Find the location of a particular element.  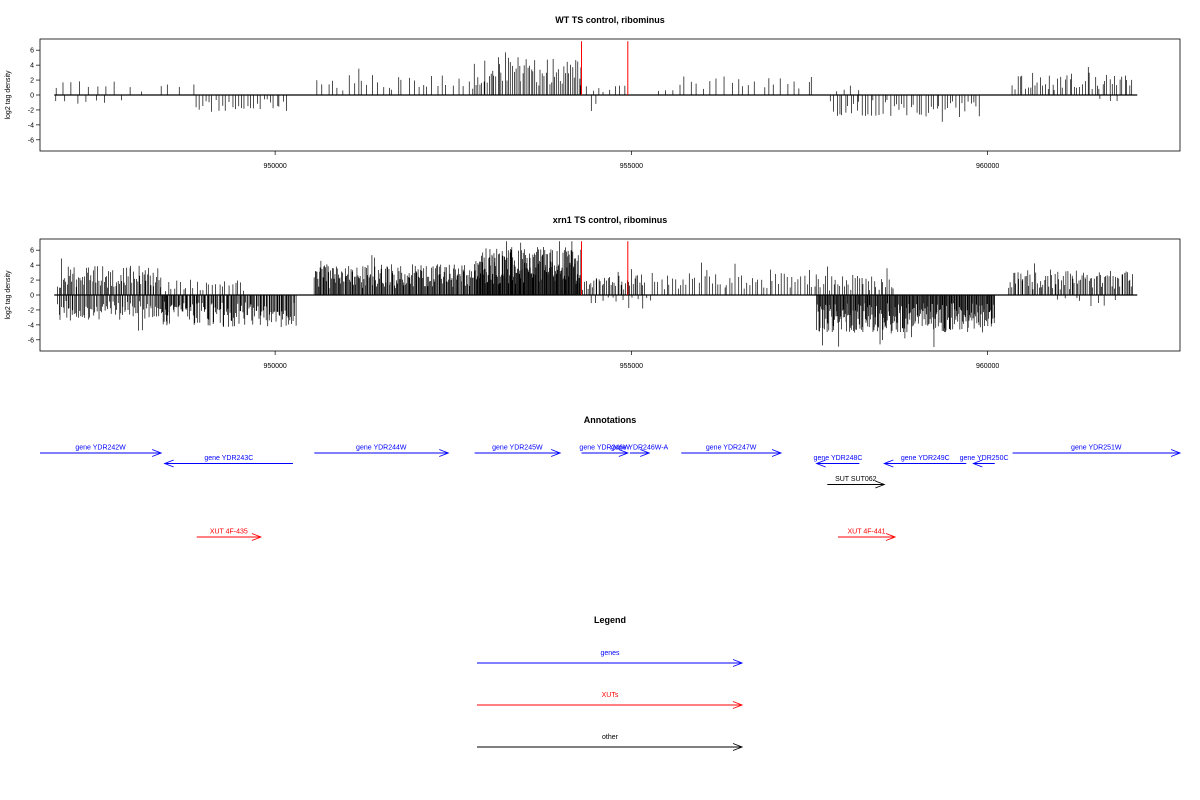

annotation-feature: gene YDR246W is located at coordinates (604, 451).